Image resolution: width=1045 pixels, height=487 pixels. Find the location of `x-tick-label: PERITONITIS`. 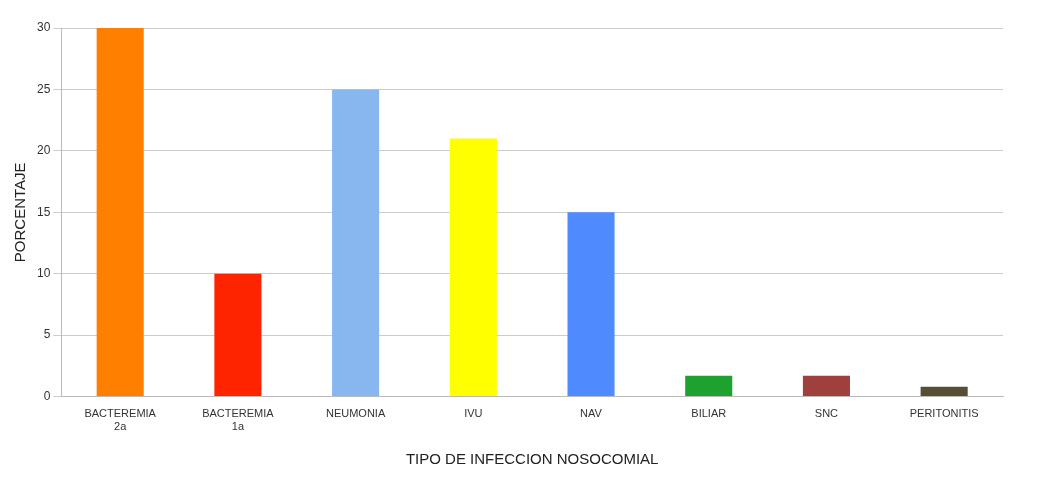

x-tick-label: PERITONITIS is located at coordinates (944, 413).